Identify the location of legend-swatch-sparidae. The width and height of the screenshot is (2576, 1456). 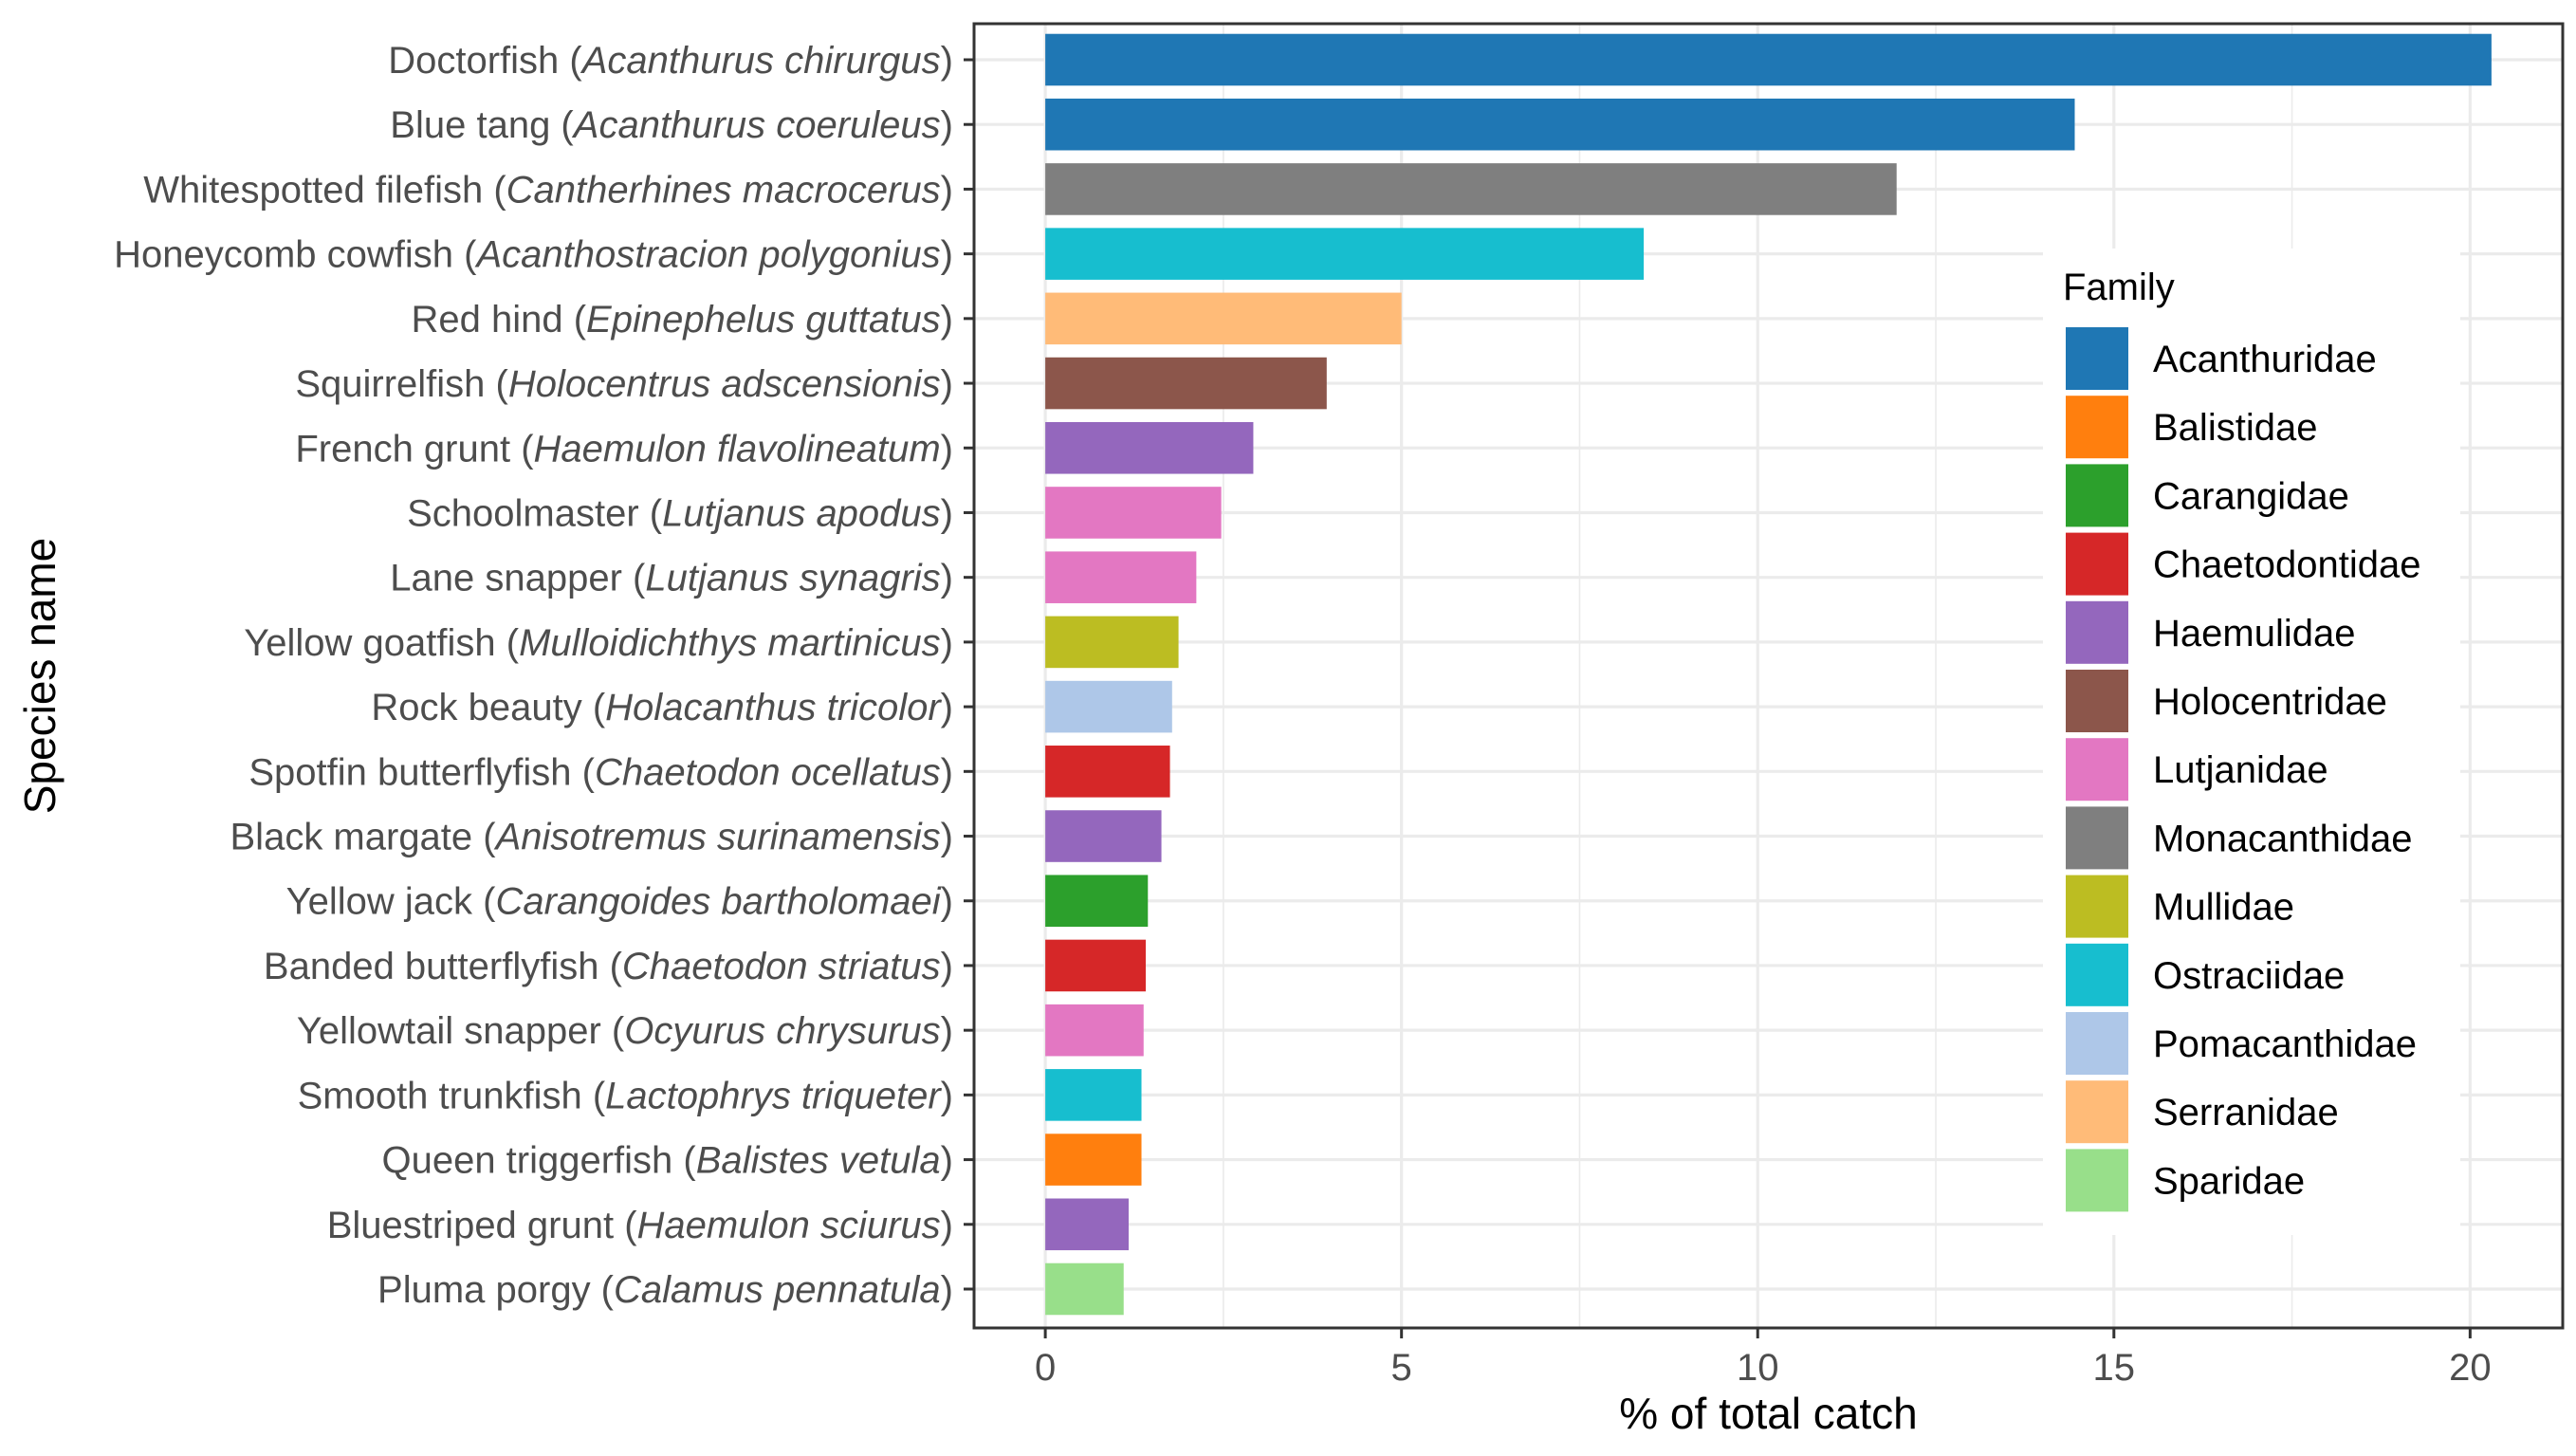
(2097, 1180).